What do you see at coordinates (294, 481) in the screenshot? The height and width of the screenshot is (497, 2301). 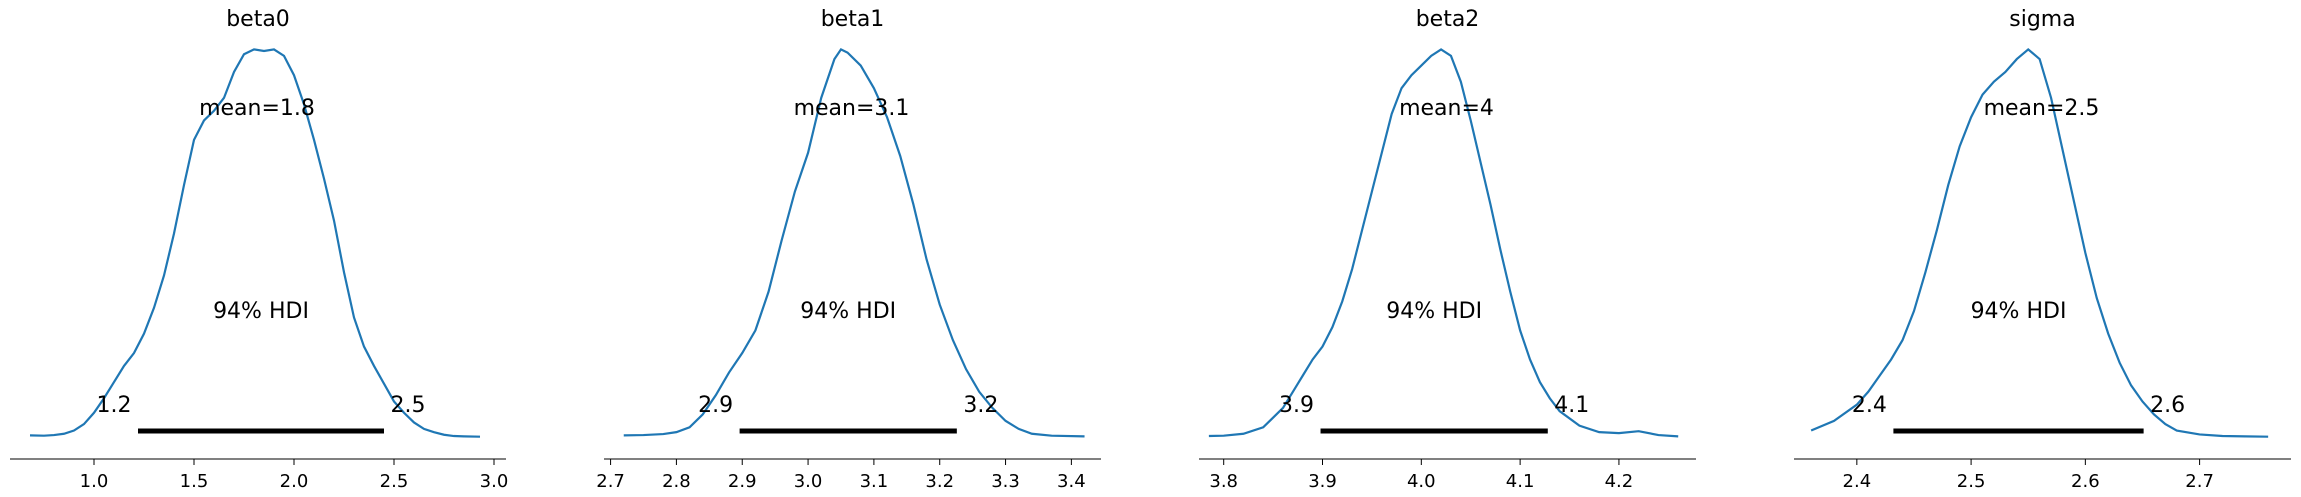 I see `x-tick-label: 2.0` at bounding box center [294, 481].